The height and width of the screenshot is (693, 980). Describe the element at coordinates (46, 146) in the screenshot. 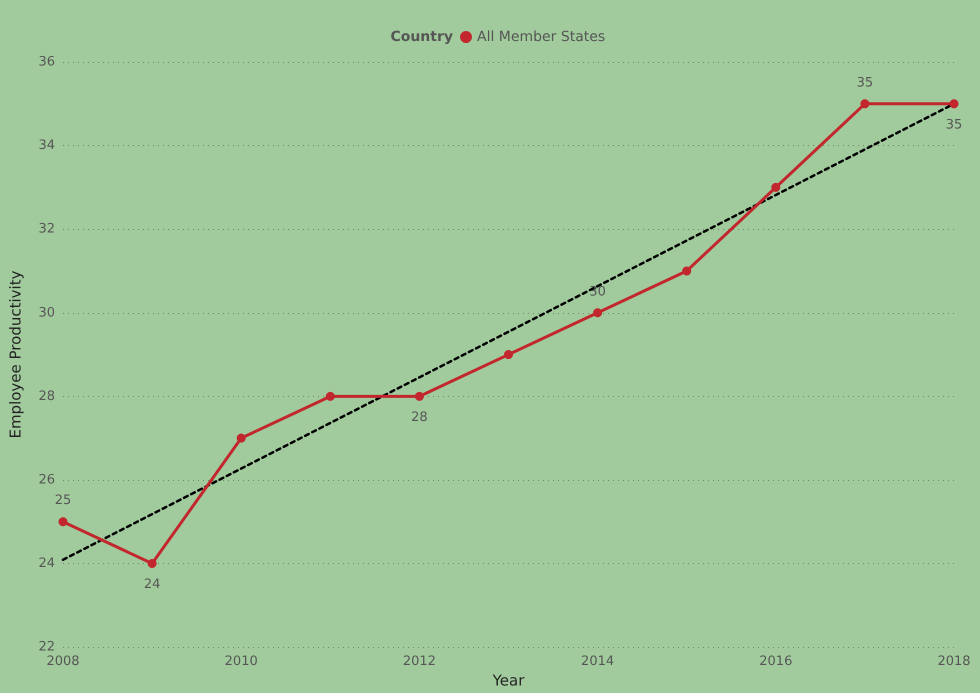

I see `y-tick-label: 34` at that location.